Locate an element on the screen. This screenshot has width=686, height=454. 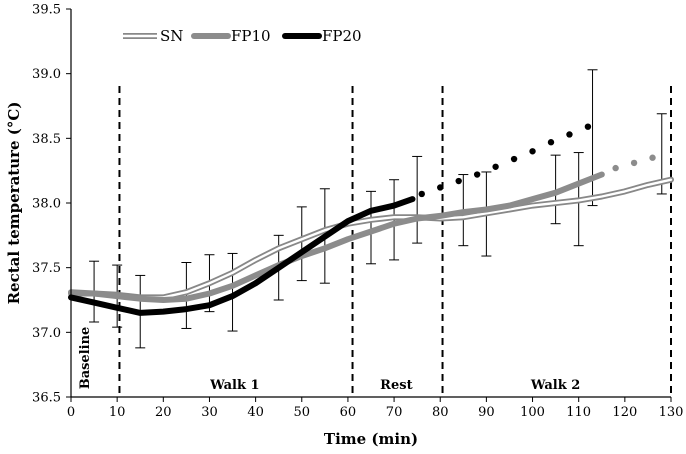
x-tick-label-3: 30 is located at coordinates (209, 412).